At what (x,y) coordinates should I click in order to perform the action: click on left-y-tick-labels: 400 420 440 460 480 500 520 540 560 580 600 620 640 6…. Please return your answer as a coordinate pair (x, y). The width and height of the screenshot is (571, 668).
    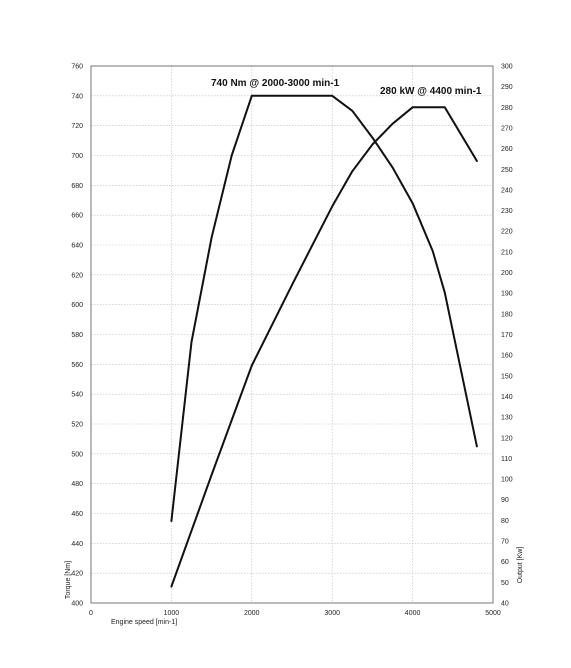
    Looking at the image, I should click on (77, 336).